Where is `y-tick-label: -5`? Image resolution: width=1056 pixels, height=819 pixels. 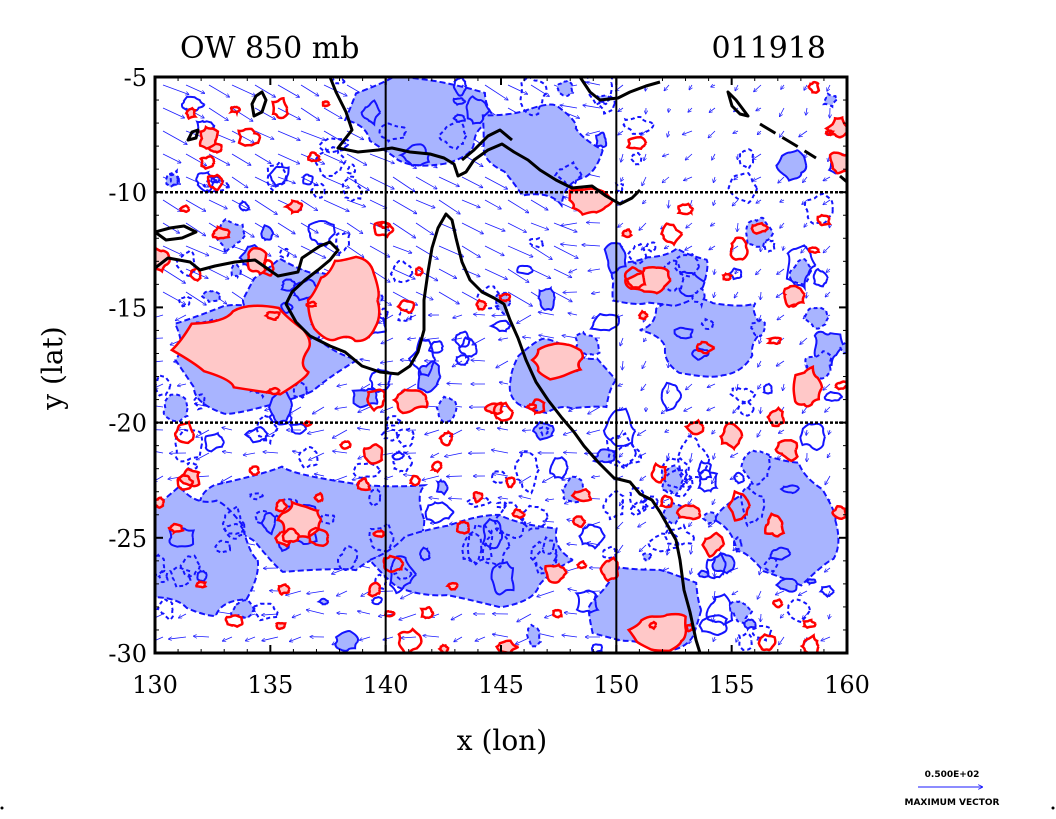 y-tick-label: -5 is located at coordinates (135, 78).